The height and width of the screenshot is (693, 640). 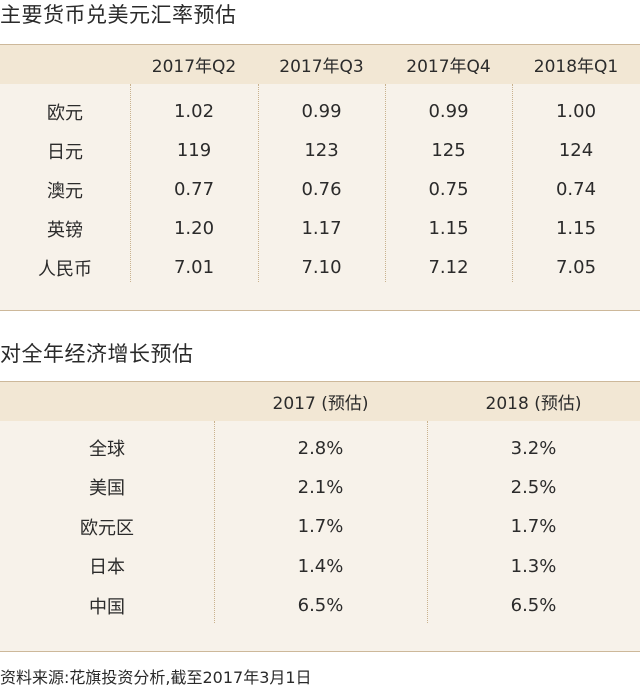 What do you see at coordinates (194, 150) in the screenshot?
I see `table-cell: 119` at bounding box center [194, 150].